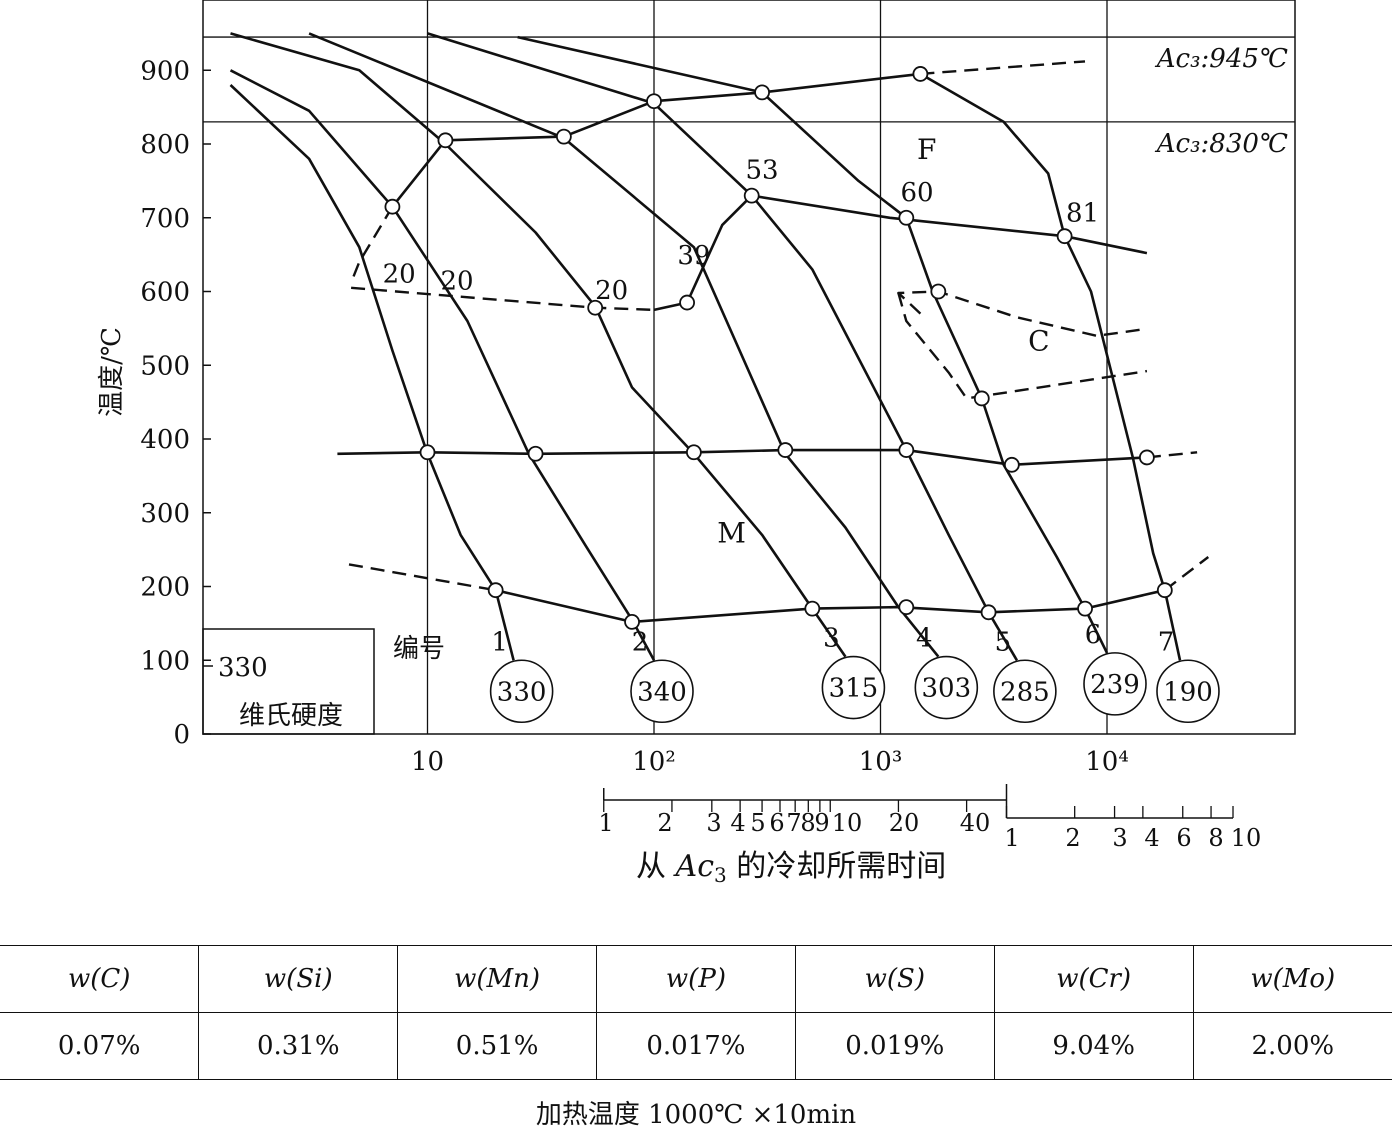 Image resolution: width=1392 pixels, height=1133 pixels. What do you see at coordinates (742, 457) in the screenshot?
I see `transform-line-martensite_start` at bounding box center [742, 457].